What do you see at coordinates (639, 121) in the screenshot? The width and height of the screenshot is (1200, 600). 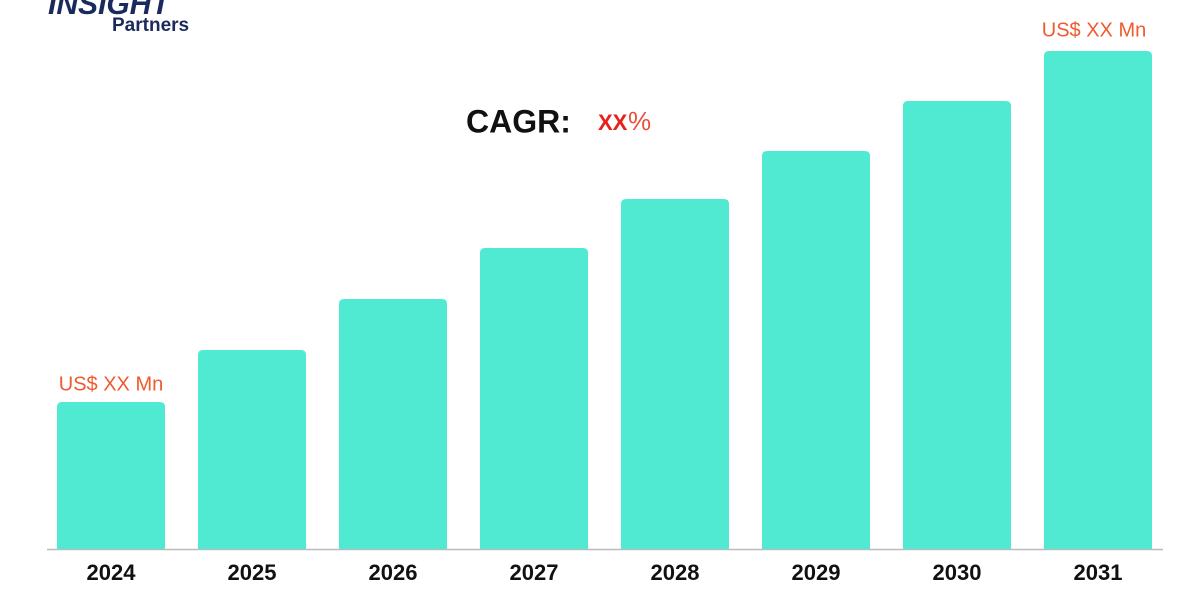 I see `cagr-unit: %` at bounding box center [639, 121].